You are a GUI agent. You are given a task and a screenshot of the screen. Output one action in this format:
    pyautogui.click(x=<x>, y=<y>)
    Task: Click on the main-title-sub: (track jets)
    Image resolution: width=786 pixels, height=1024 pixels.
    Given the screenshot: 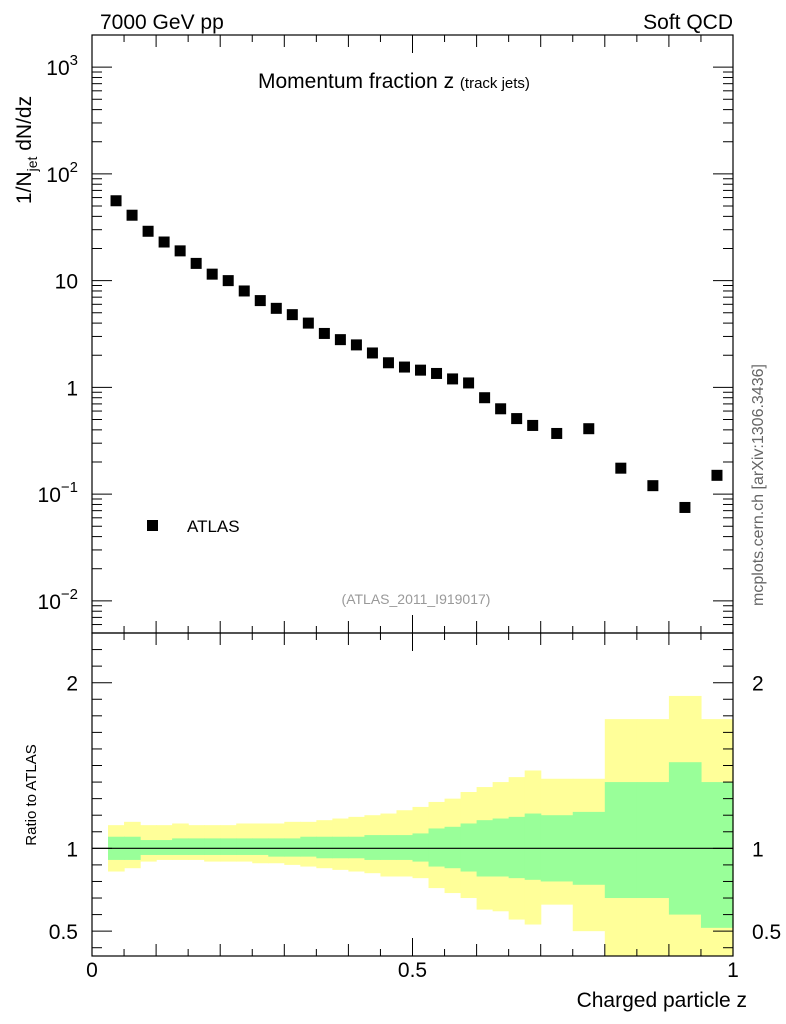 What is the action you would take?
    pyautogui.click(x=495, y=83)
    